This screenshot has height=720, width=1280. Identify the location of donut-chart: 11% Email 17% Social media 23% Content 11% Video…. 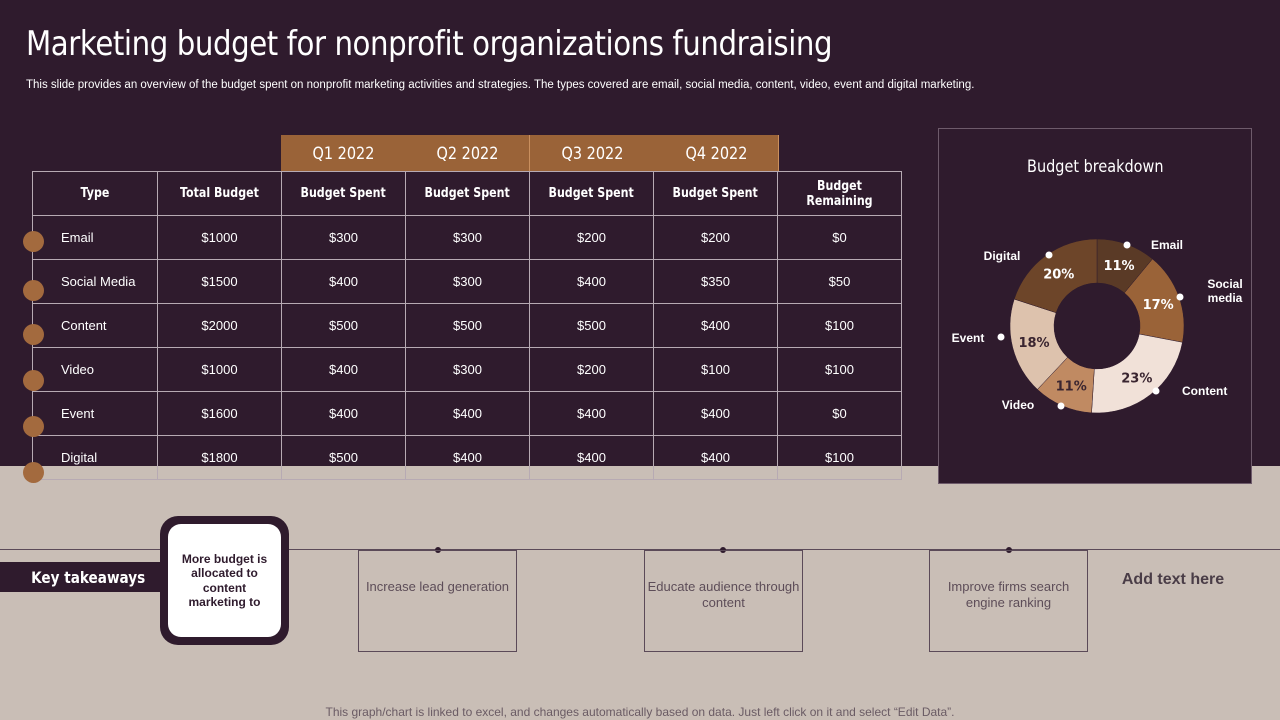
(1096, 307).